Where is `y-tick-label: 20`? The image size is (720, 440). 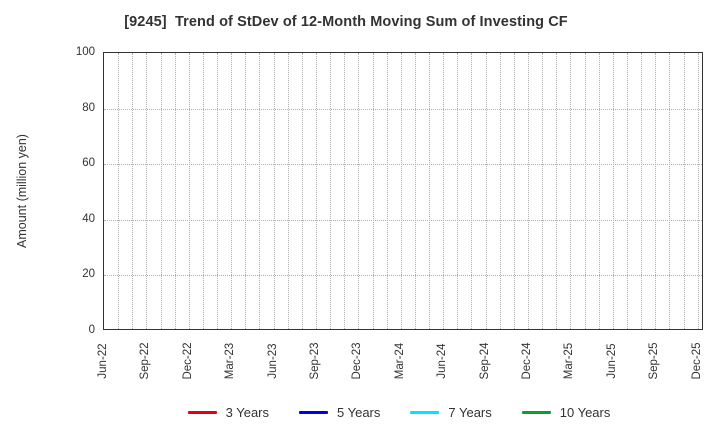
y-tick-label: 20 is located at coordinates (88, 274).